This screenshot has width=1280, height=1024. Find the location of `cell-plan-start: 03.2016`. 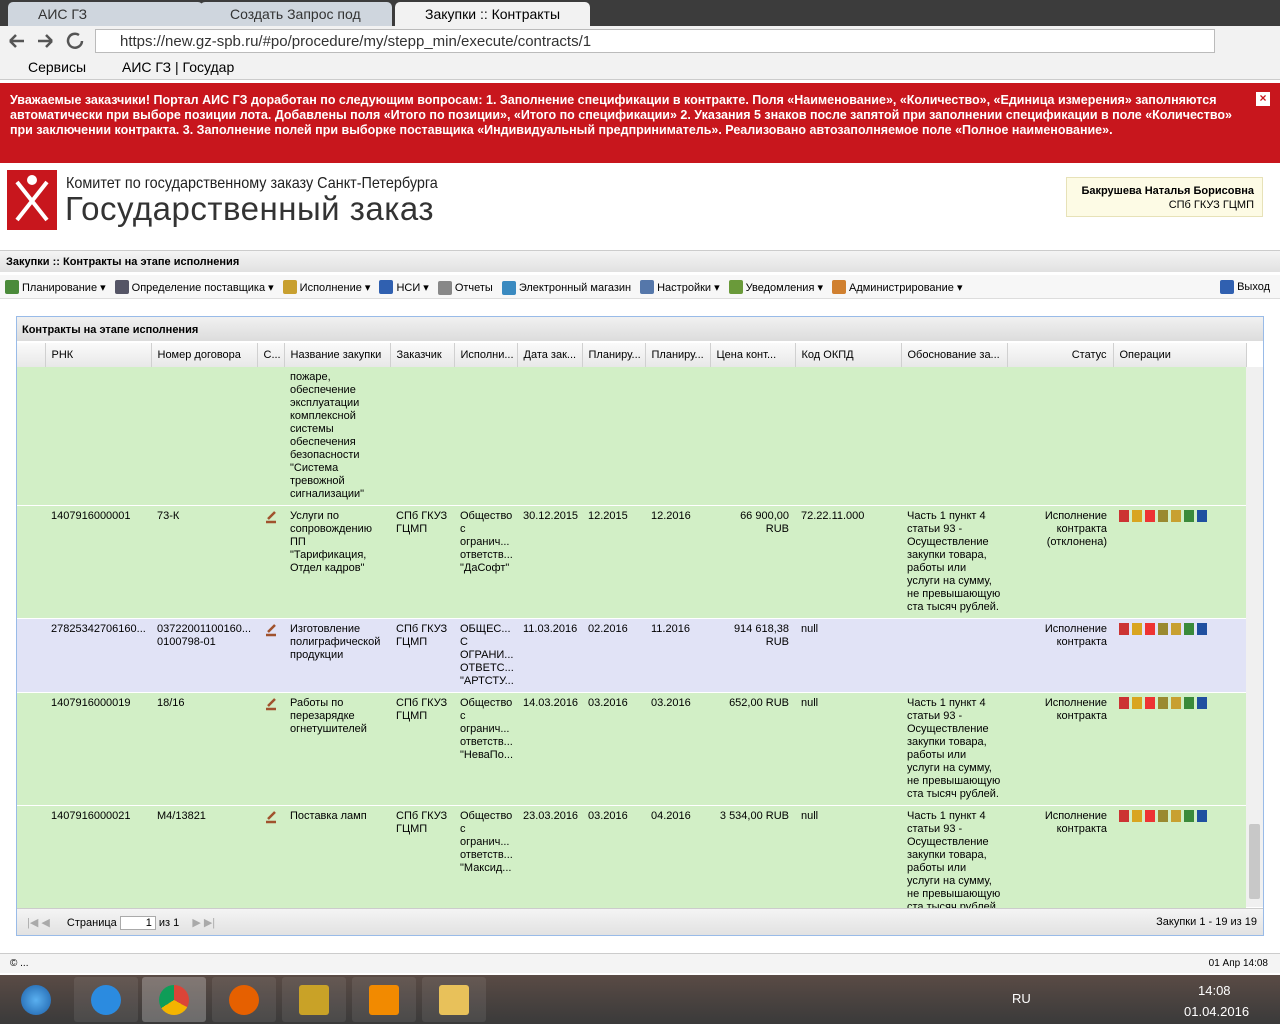

cell-plan-start: 03.2016 is located at coordinates (613, 862).